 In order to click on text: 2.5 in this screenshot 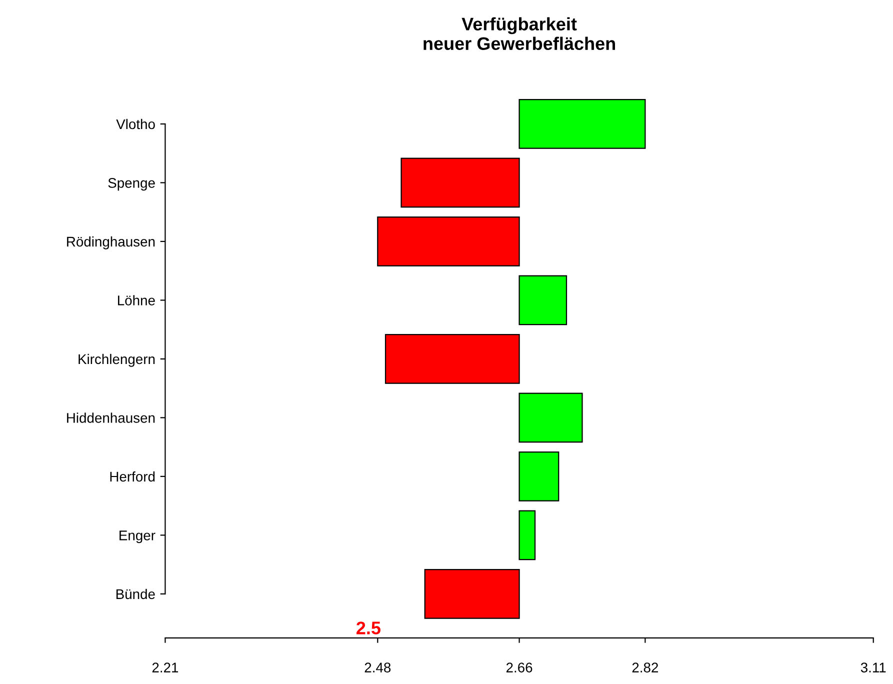, I will do `click(368, 628)`.